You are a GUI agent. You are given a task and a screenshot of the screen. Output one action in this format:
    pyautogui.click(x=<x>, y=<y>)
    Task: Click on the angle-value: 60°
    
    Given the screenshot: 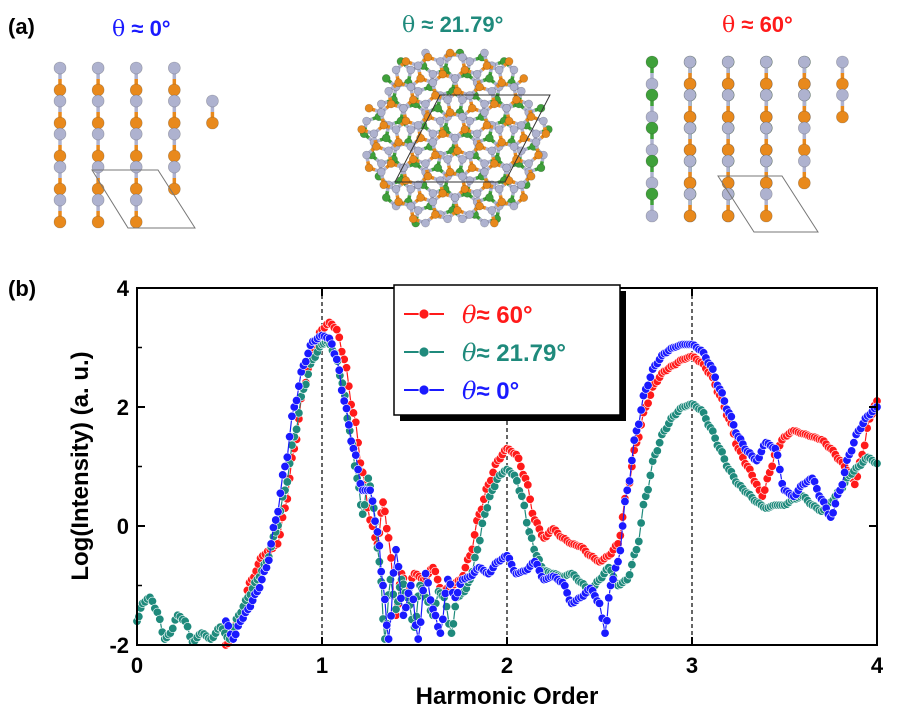 What is the action you would take?
    pyautogui.click(x=776, y=24)
    